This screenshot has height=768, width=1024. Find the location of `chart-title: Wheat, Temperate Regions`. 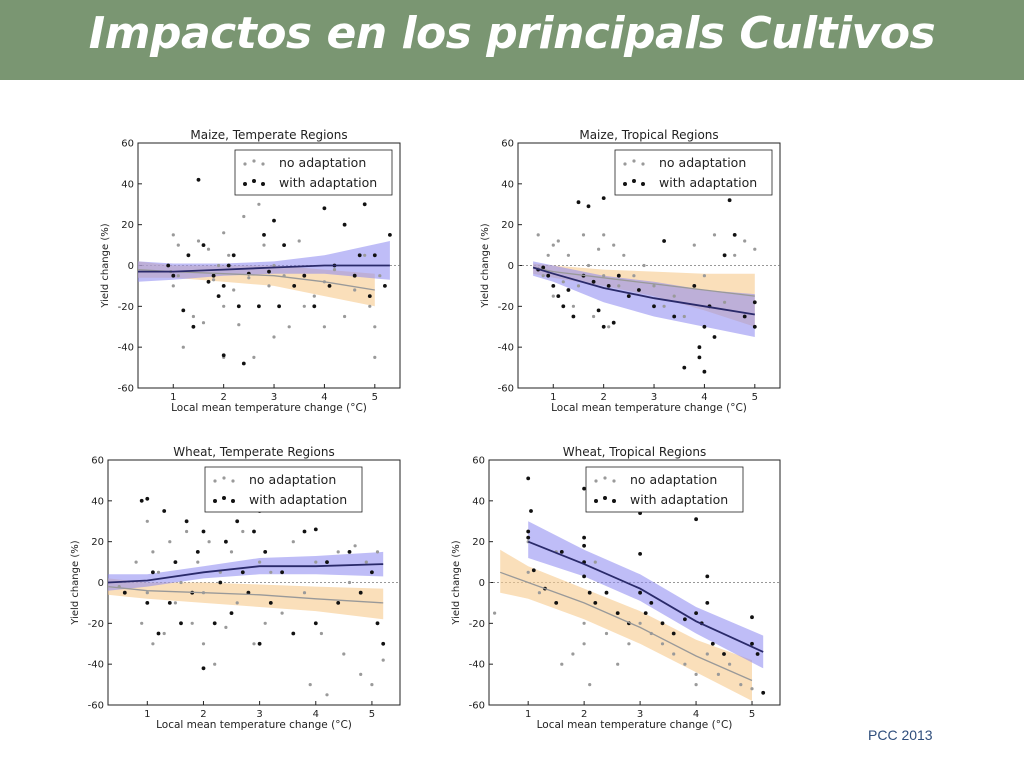

chart-title: Wheat, Temperate Regions is located at coordinates (253, 452).